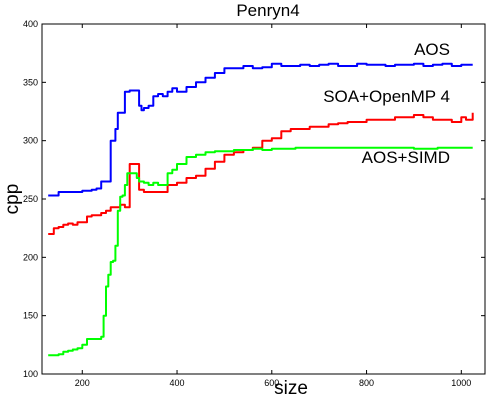 Image resolution: width=499 pixels, height=403 pixels. Describe the element at coordinates (30, 374) in the screenshot. I see `y-tick-label: 100` at that location.